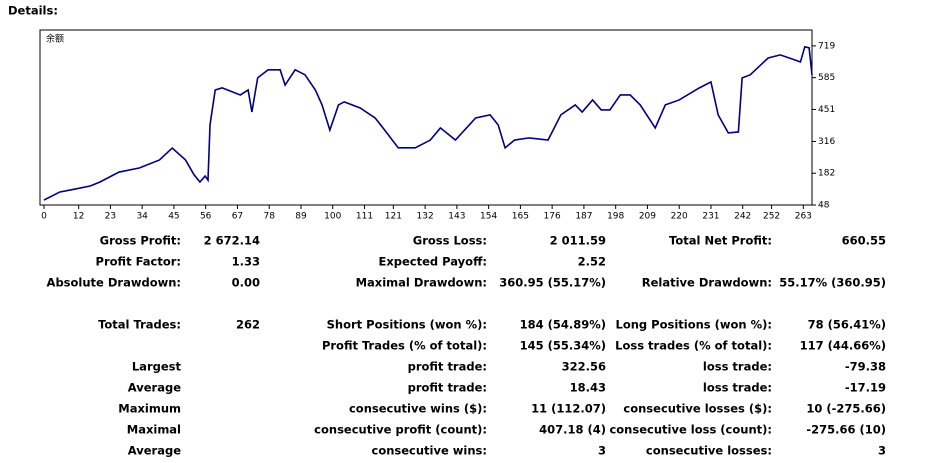  I want to click on stat-value: 11 (112.07), so click(568, 409).